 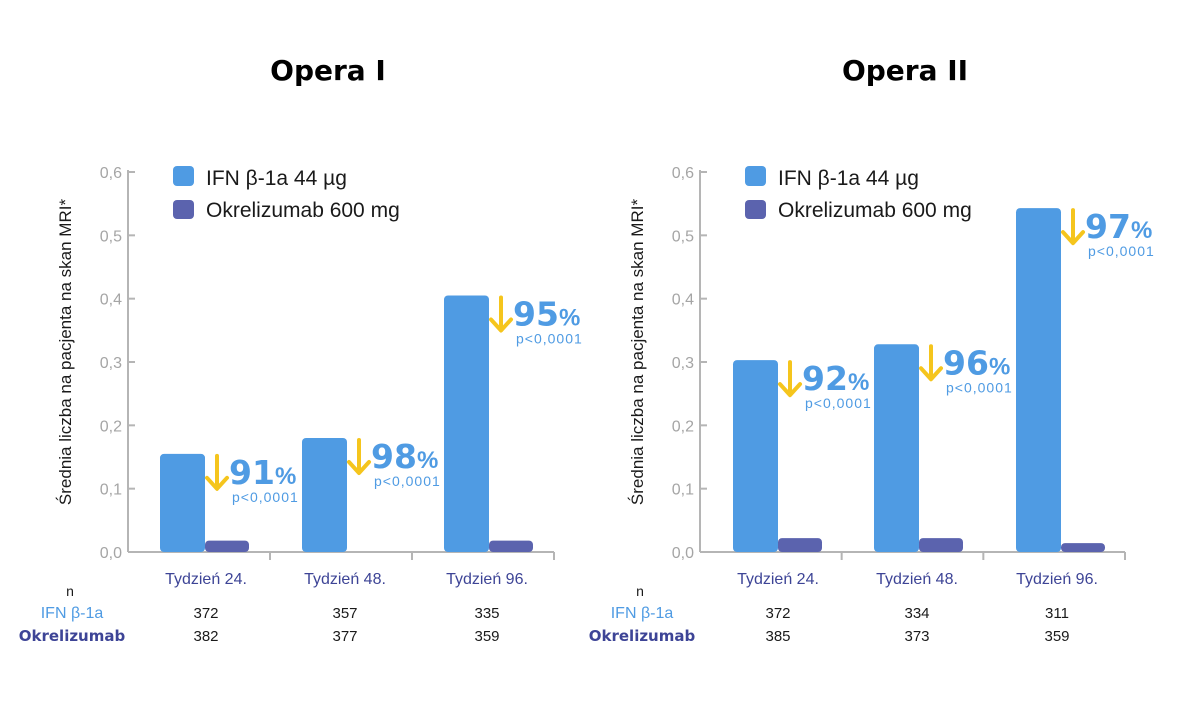 What do you see at coordinates (328, 70) in the screenshot?
I see `chart-title: Opera I` at bounding box center [328, 70].